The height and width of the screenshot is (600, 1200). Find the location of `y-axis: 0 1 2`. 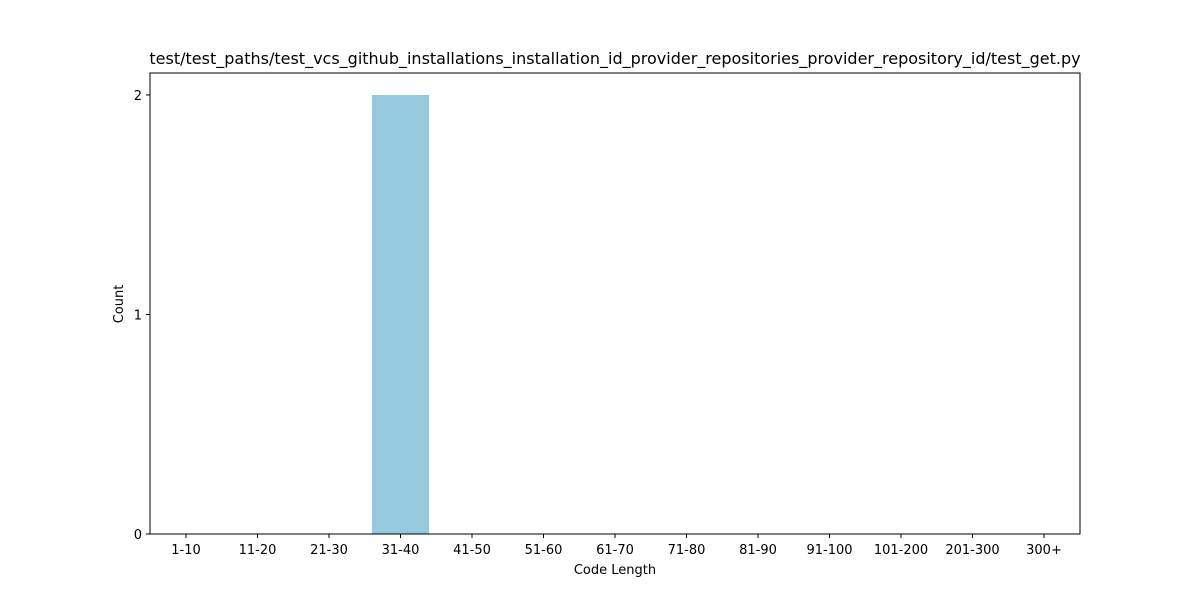

y-axis: 0 1 2 is located at coordinates (142, 316).